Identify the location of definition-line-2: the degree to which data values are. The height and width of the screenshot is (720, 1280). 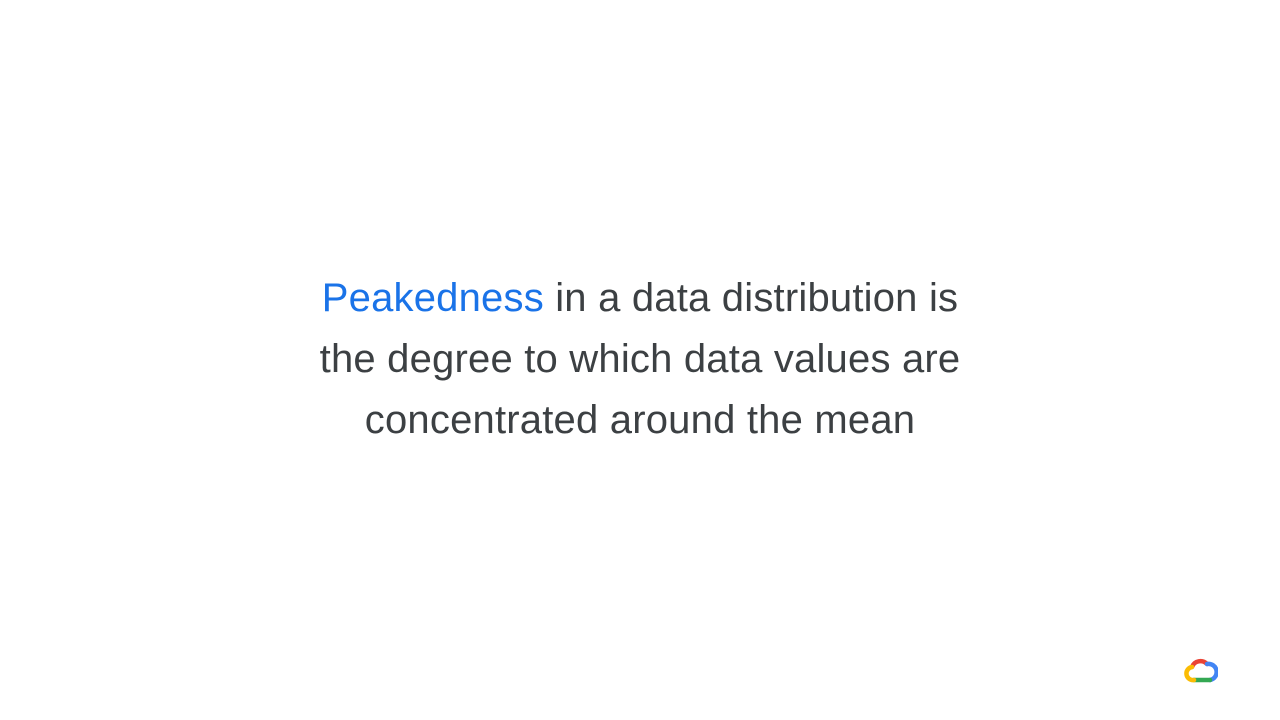
(640, 359).